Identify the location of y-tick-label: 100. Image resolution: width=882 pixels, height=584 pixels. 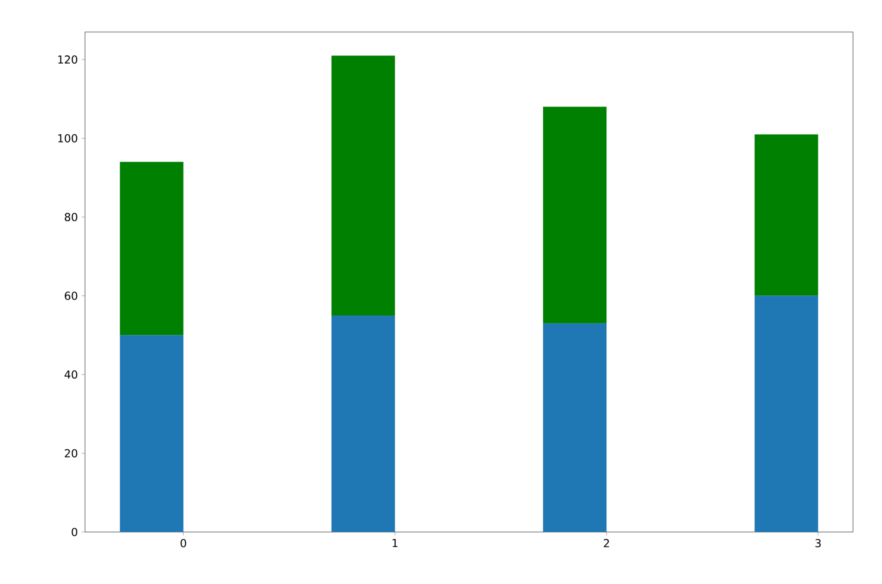
(68, 138).